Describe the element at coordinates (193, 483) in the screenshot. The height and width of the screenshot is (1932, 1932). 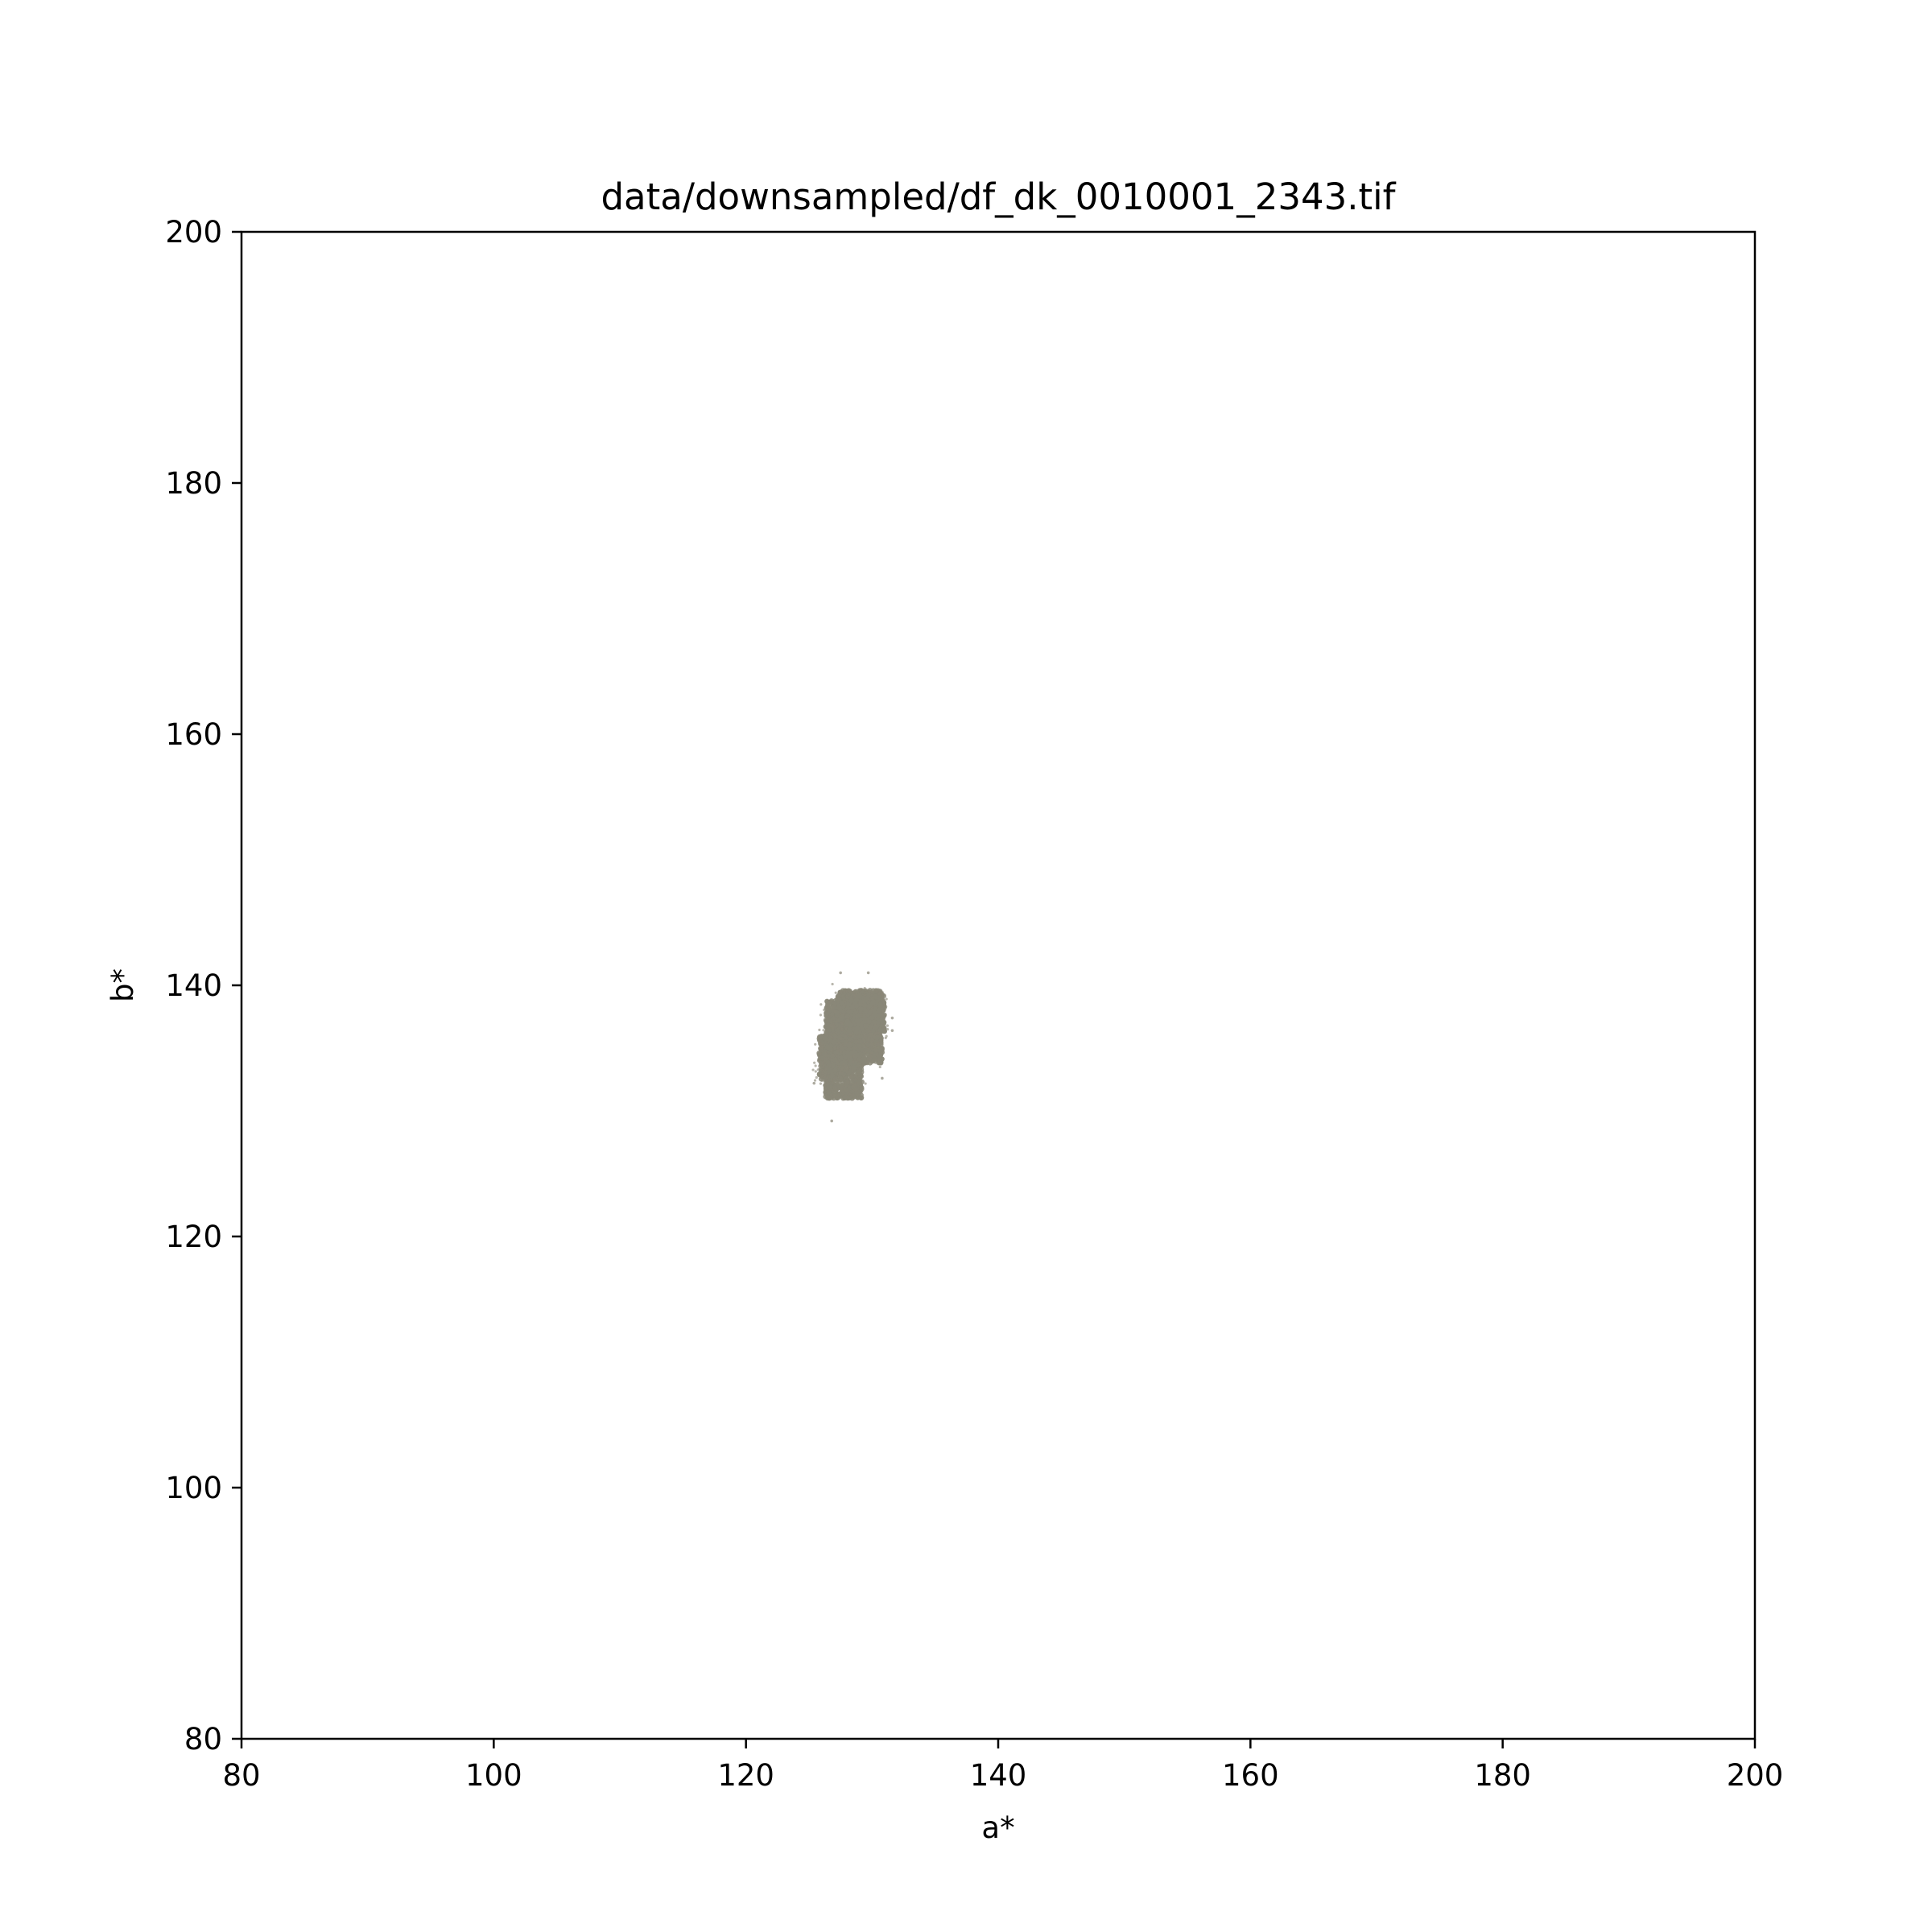
I see `y-tick-label: 180` at that location.